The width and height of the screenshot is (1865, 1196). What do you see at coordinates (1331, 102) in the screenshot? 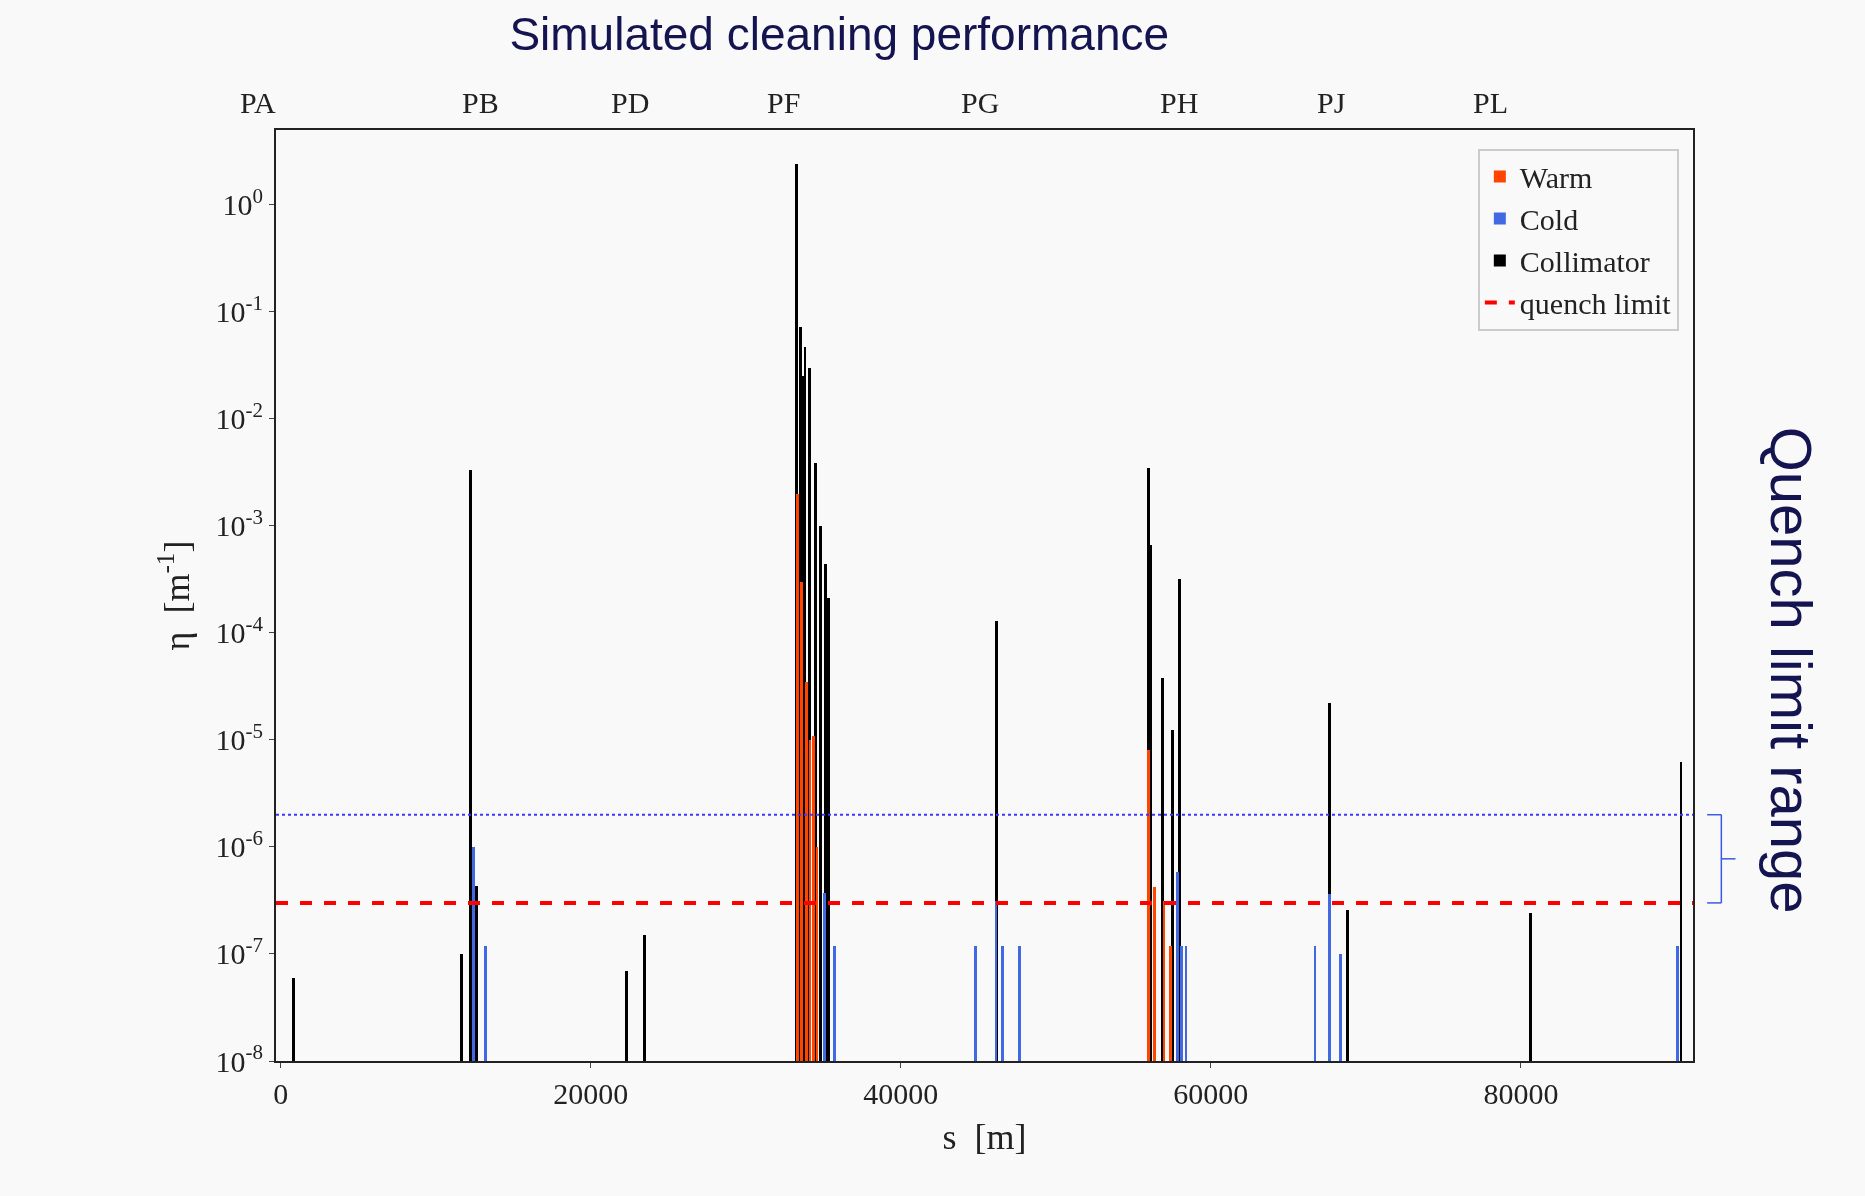
I see `text: PJ` at bounding box center [1331, 102].